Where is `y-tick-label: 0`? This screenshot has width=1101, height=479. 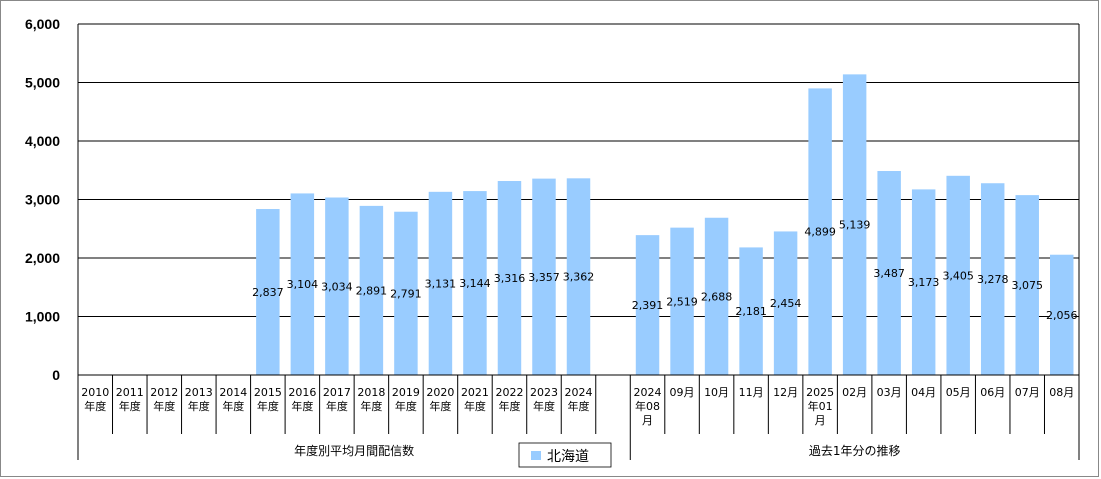 y-tick-label: 0 is located at coordinates (56, 375).